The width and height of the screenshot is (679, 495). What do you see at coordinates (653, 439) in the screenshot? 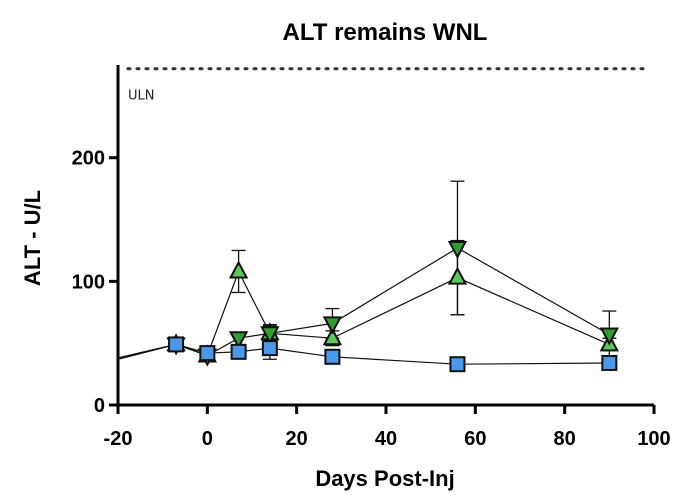
I see `x-tick-label: 100` at bounding box center [653, 439].